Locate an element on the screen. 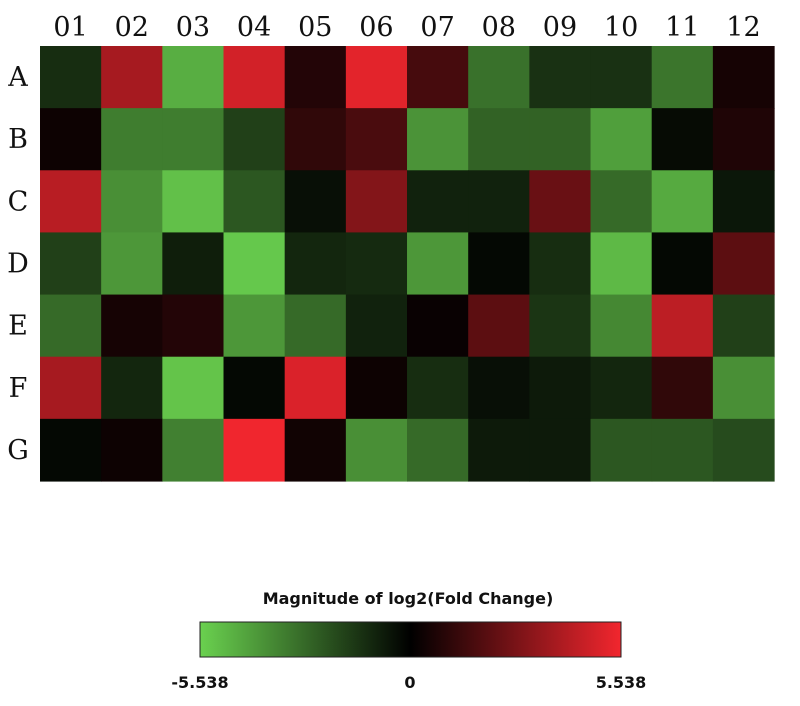 The width and height of the screenshot is (800, 706). heatmap-cell-E05 is located at coordinates (315, 326).